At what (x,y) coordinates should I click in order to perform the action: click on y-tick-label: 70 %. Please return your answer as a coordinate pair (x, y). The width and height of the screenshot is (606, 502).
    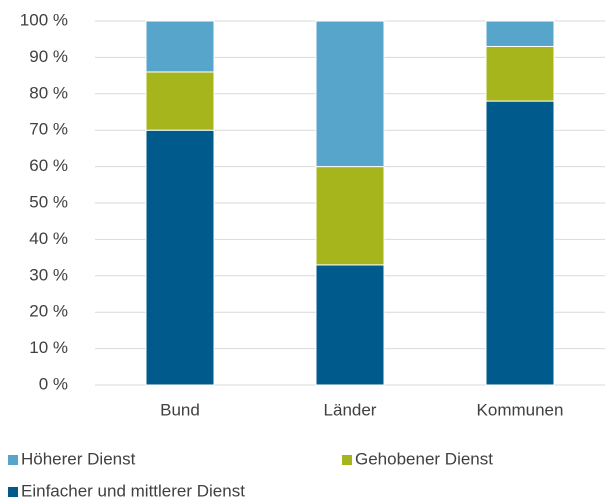
    Looking at the image, I should click on (48, 129).